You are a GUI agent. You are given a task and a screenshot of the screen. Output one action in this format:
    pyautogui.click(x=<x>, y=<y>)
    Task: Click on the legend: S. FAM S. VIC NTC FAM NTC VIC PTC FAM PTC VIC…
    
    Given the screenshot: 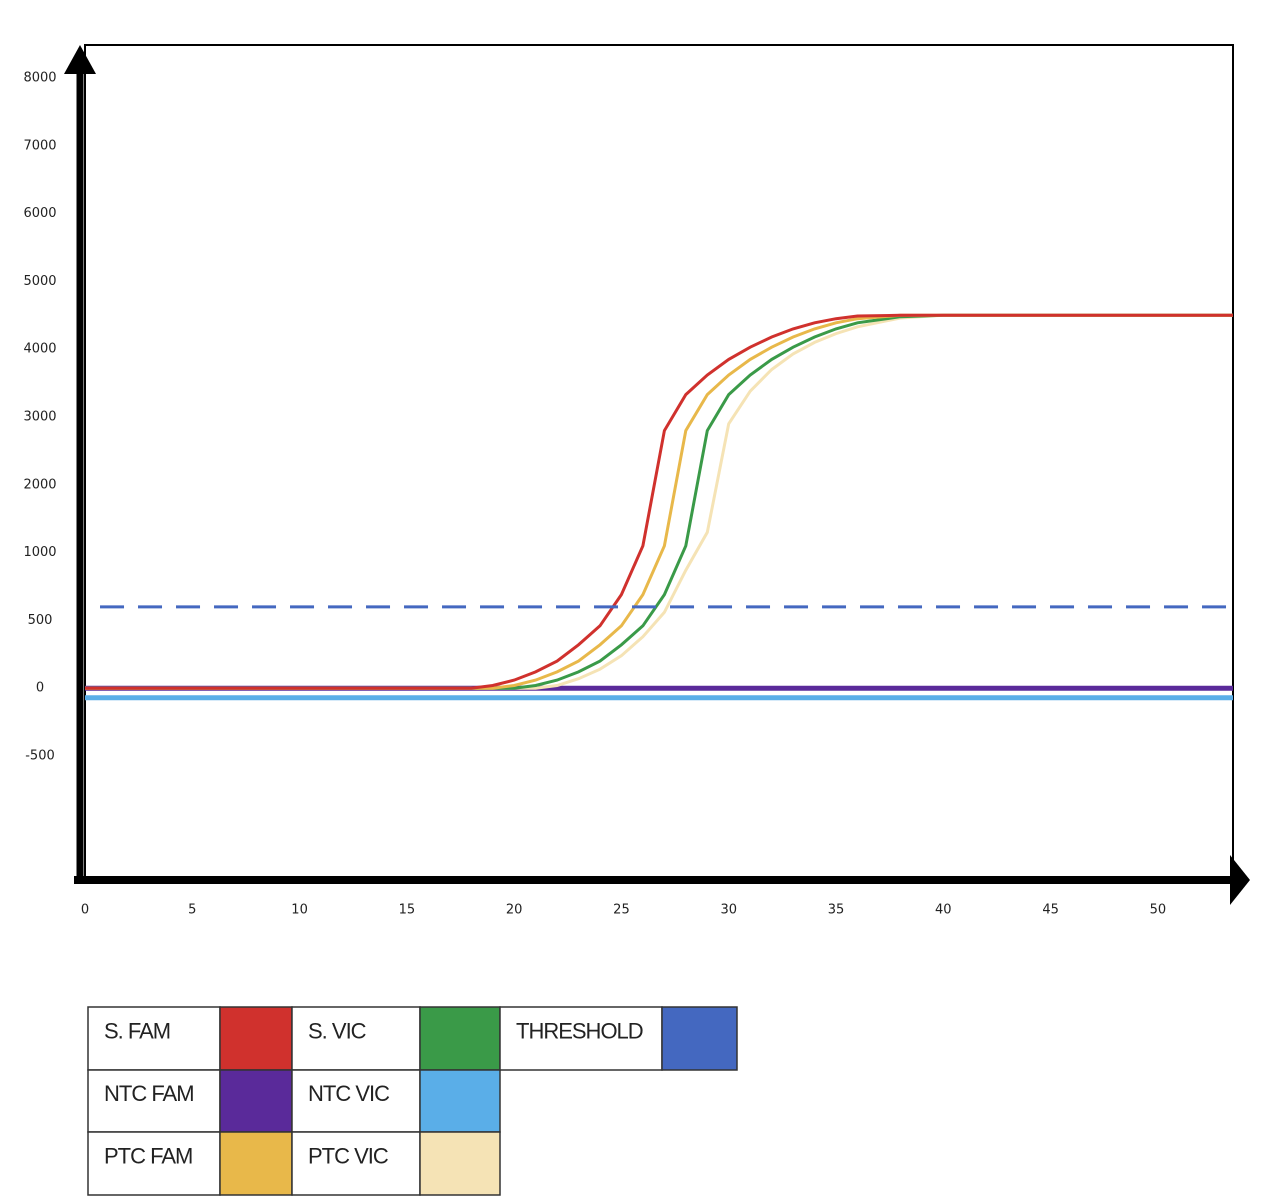 What is the action you would take?
    pyautogui.click(x=412, y=1101)
    